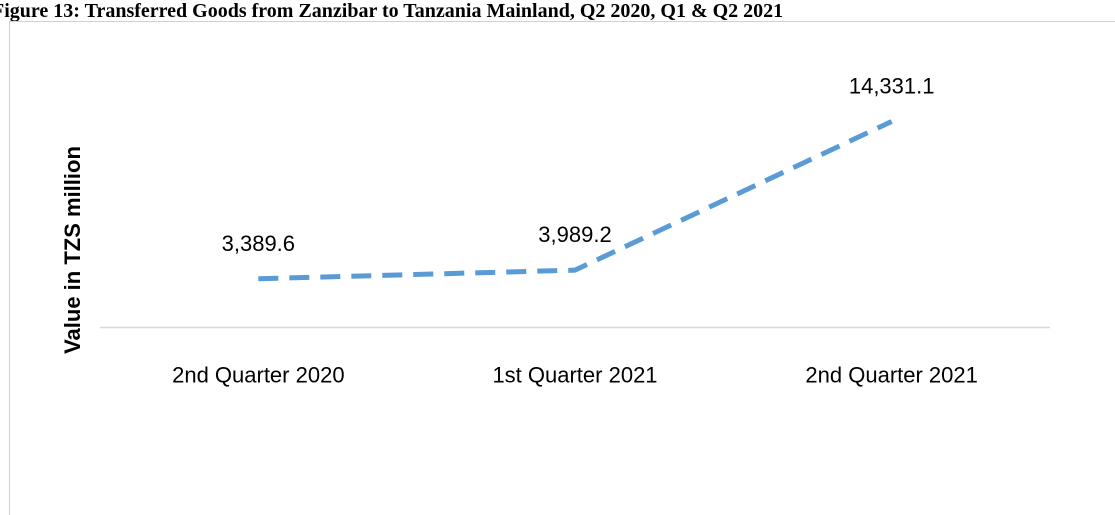 The width and height of the screenshot is (1115, 515). What do you see at coordinates (72, 250) in the screenshot?
I see `y-axis-label: Value in TZS million` at bounding box center [72, 250].